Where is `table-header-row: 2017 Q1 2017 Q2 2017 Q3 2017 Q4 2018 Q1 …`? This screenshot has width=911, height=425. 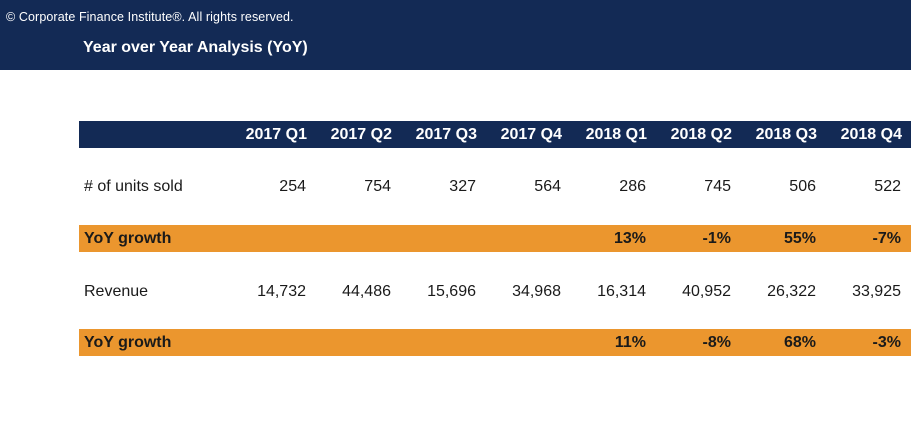
table-header-row: 2017 Q1 2017 Q2 2017 Q3 2017 Q4 2018 Q1 … is located at coordinates (495, 134).